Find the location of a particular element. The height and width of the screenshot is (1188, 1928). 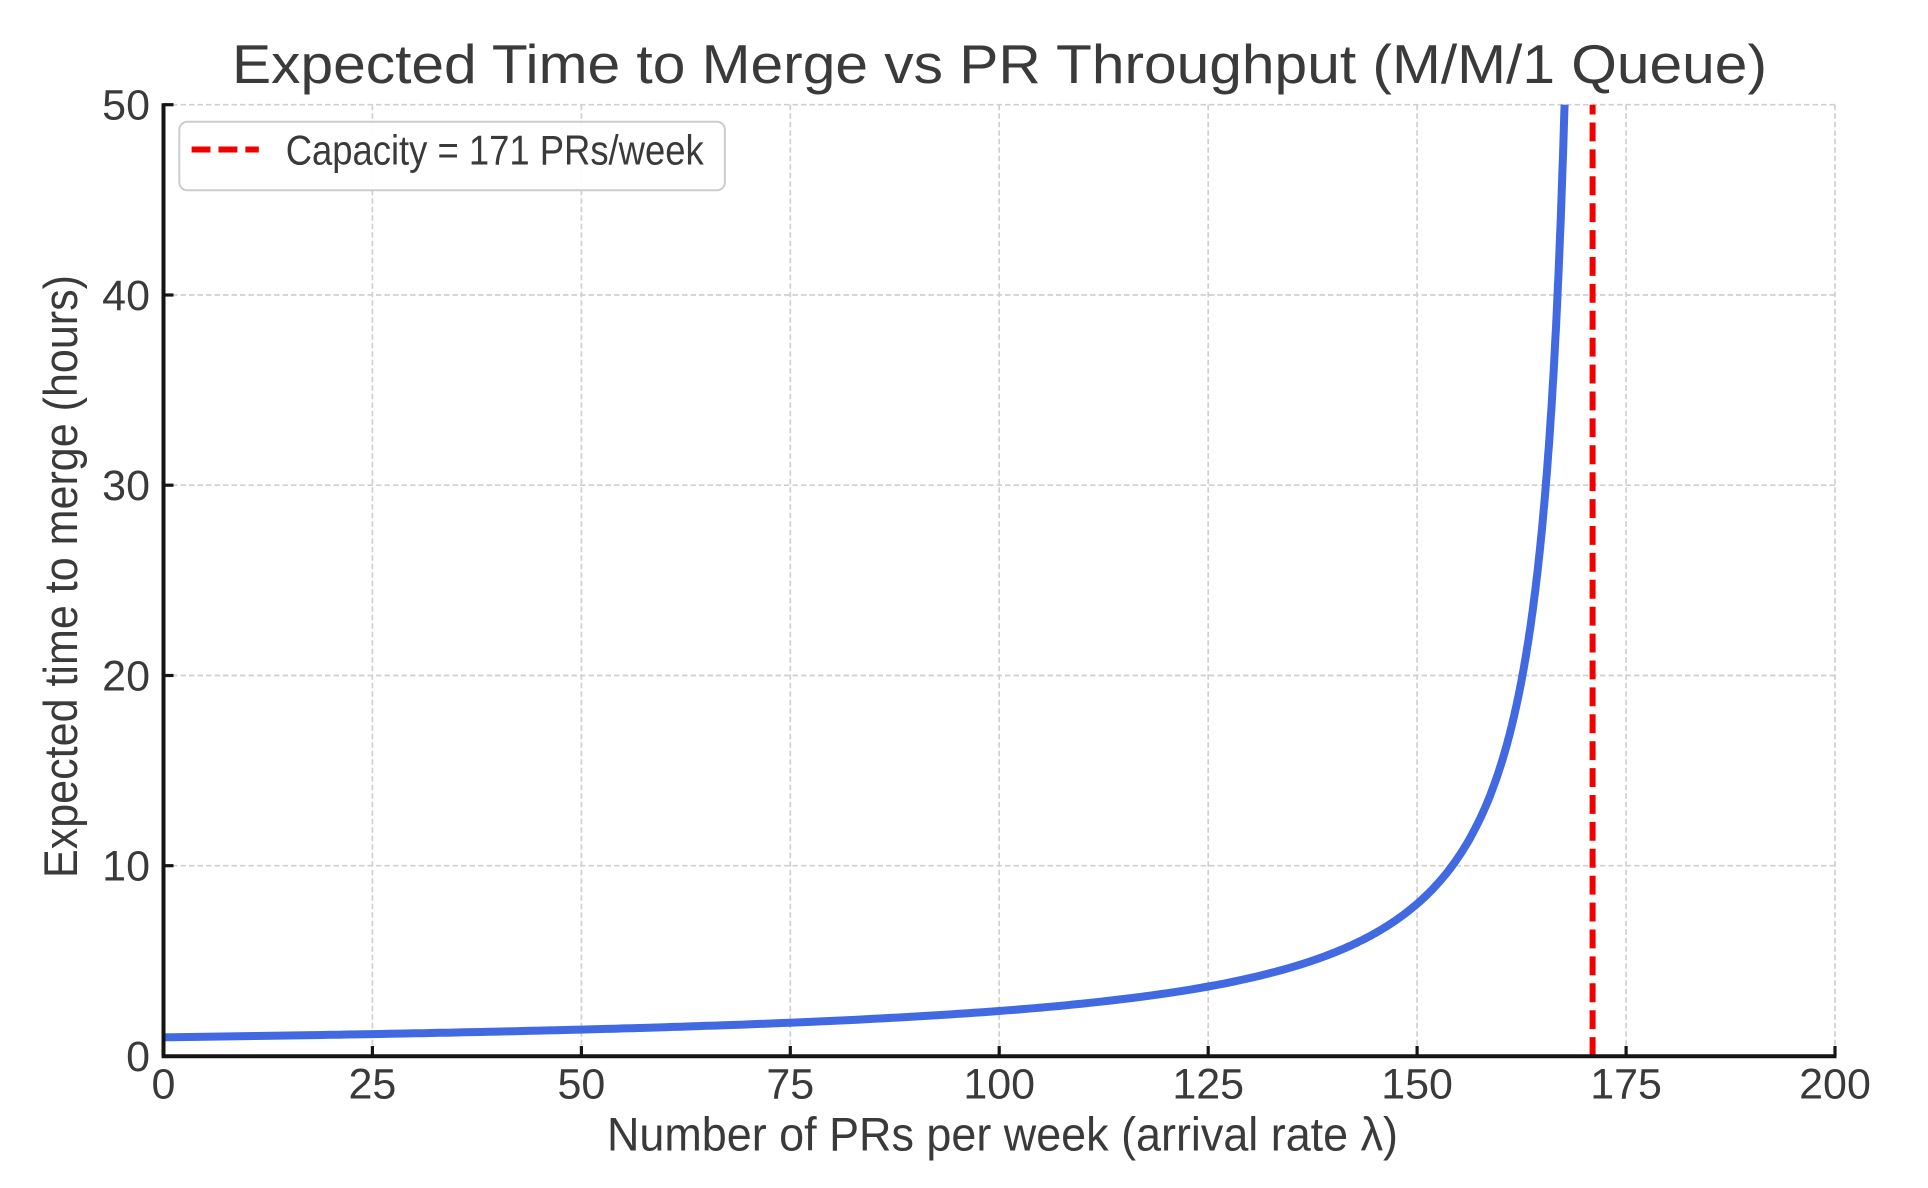

svg-text: 40 is located at coordinates (126, 296).